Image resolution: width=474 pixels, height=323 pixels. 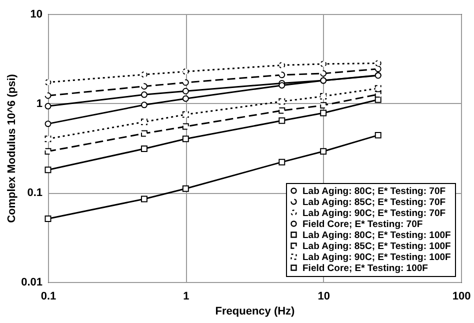 What do you see at coordinates (374, 191) in the screenshot?
I see `legend-label: Lab Aging: 80C; E* Testing: 70F` at bounding box center [374, 191].